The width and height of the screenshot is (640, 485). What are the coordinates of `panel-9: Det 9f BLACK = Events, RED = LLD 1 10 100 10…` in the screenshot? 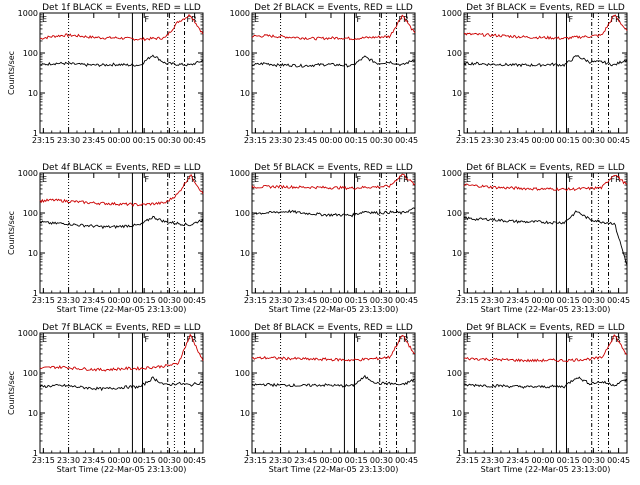 It's located at (536, 398).